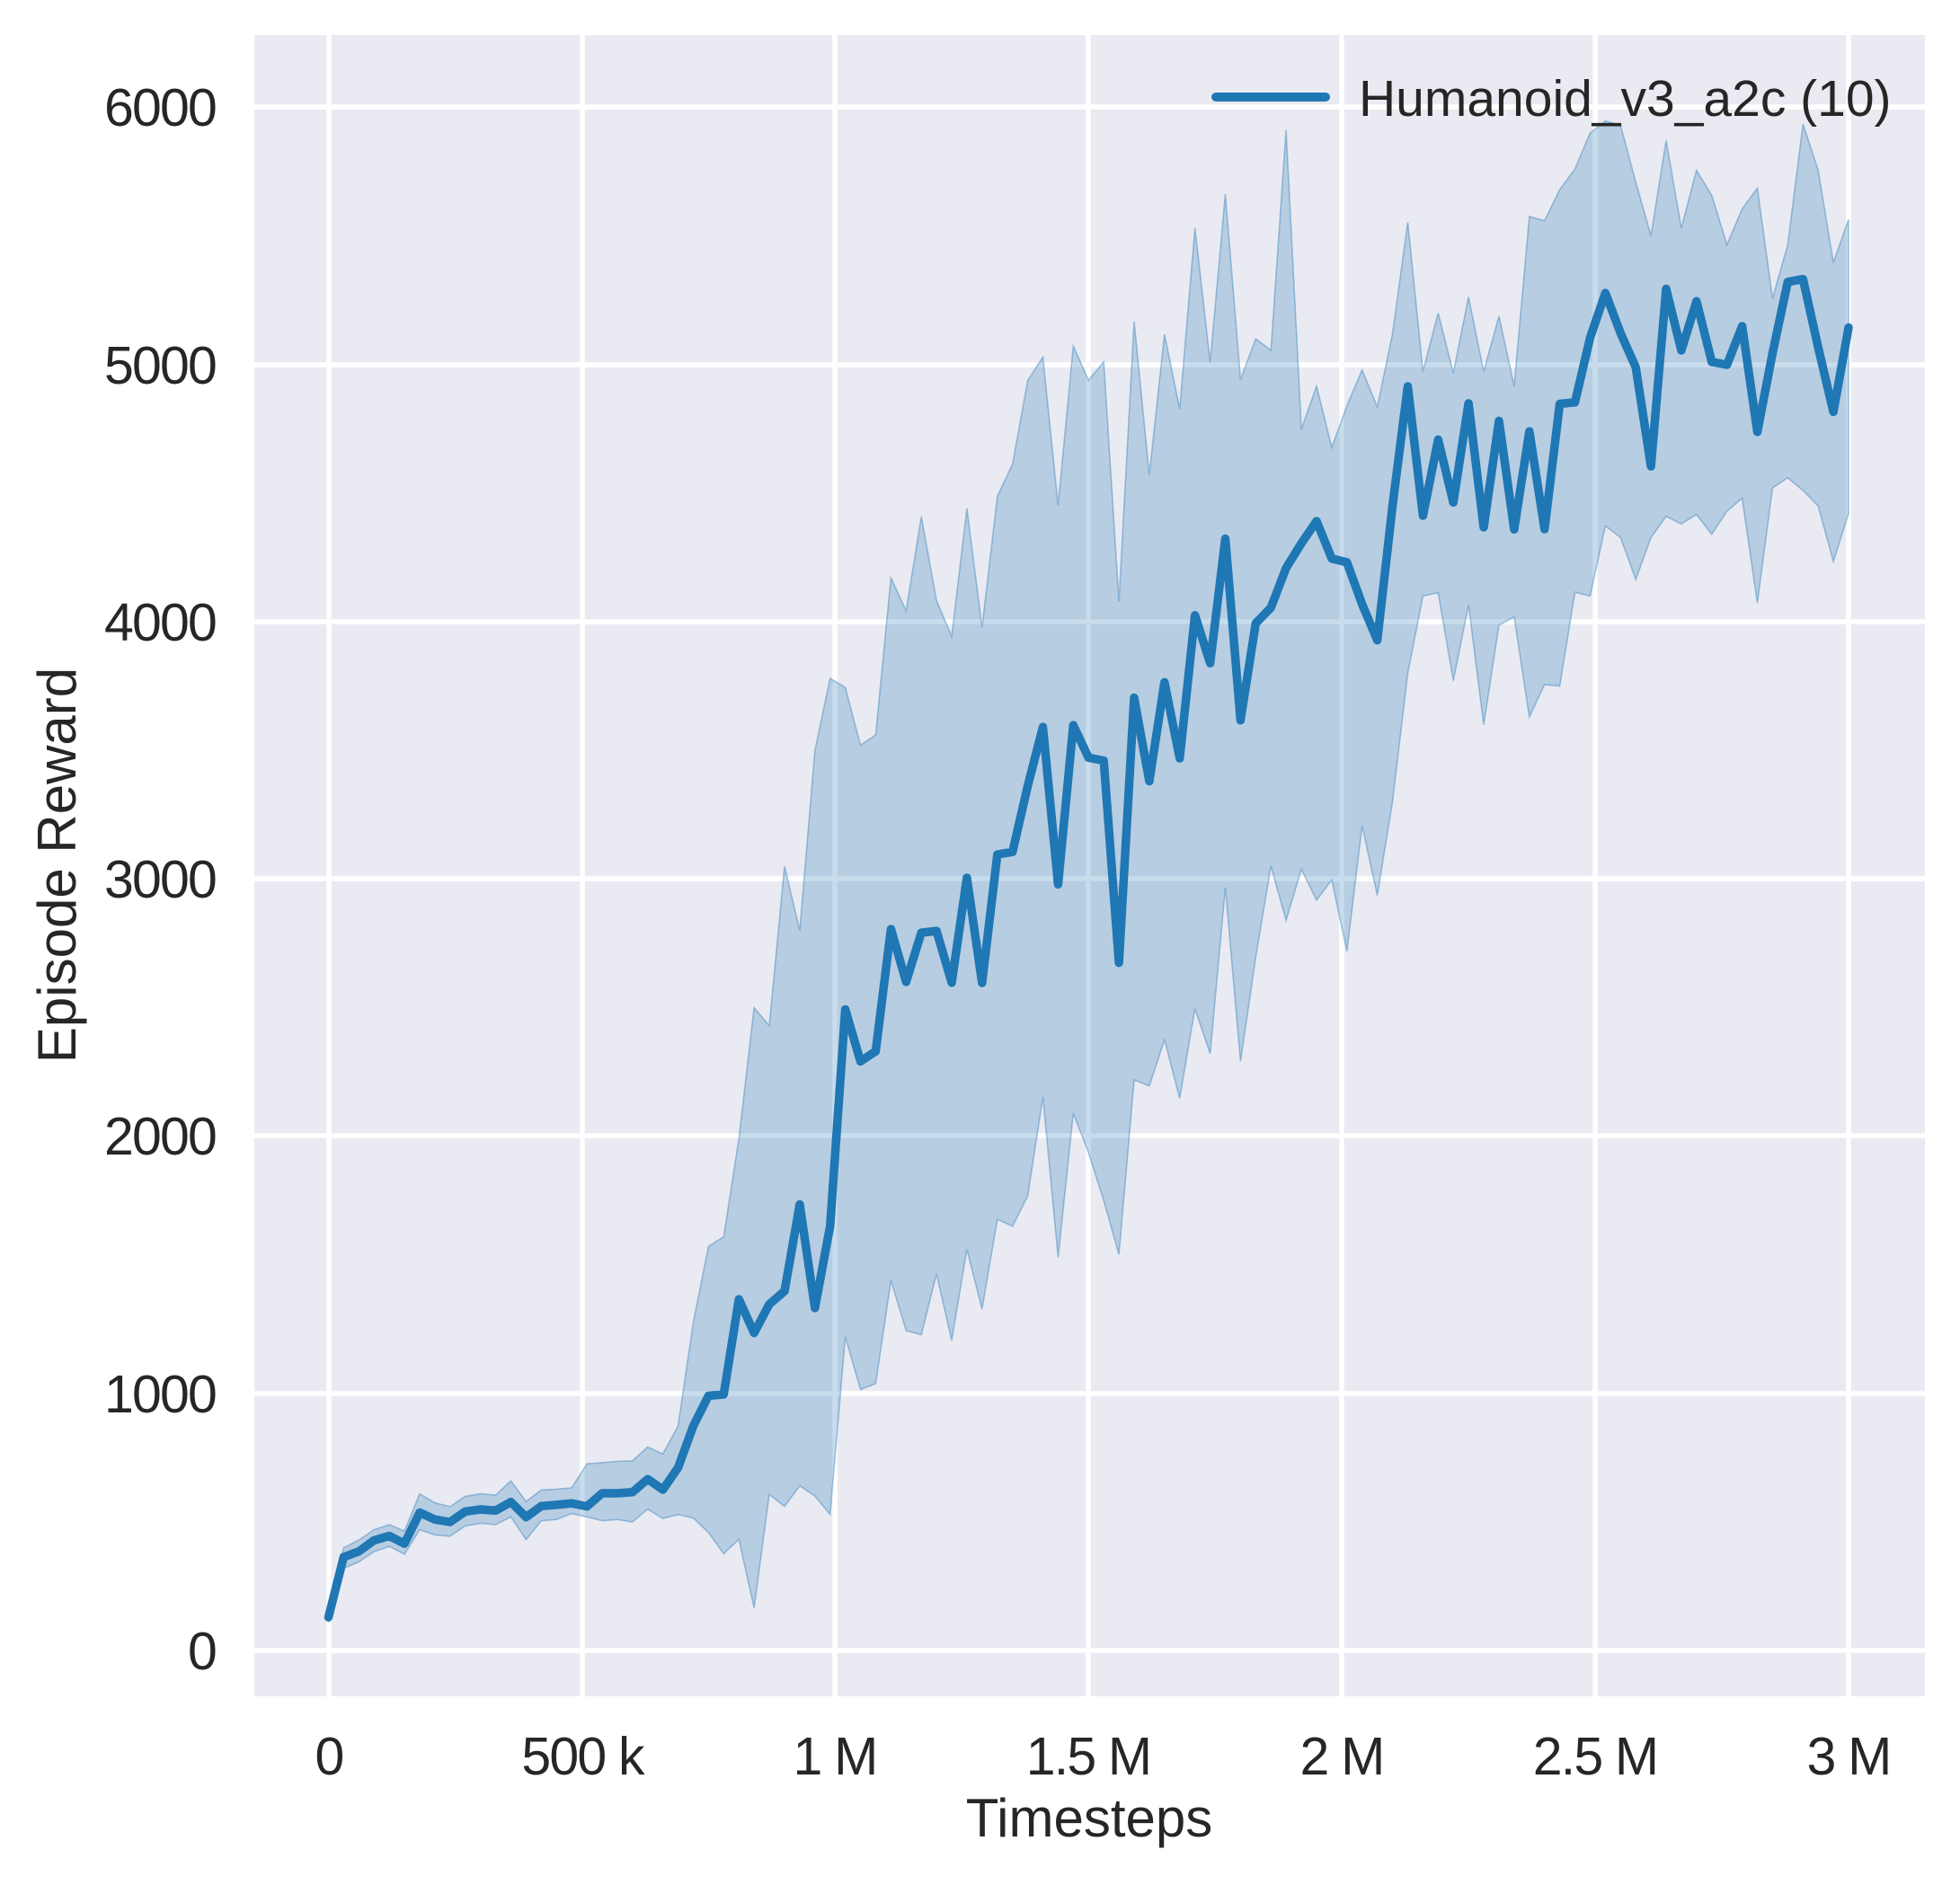 The width and height of the screenshot is (1960, 1885). Describe the element at coordinates (1089, 1818) in the screenshot. I see `svg-text: Timesteps` at that location.